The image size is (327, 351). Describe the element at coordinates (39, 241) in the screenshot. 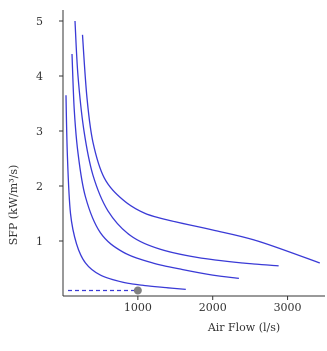

I see `y-tick-label: 1` at that location.